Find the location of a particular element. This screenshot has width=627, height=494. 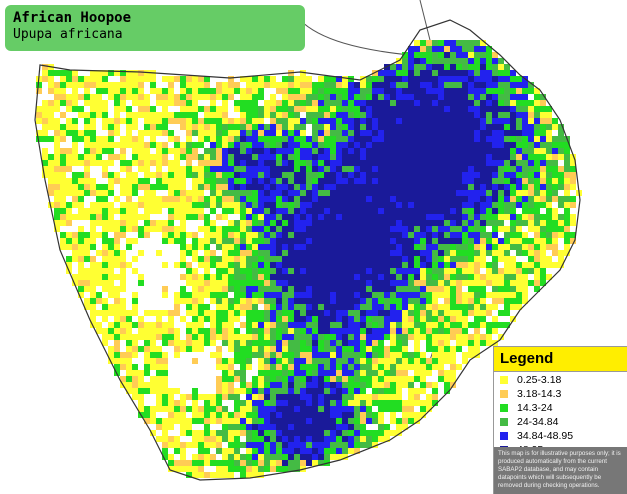

legend-label: 14.3-24 is located at coordinates (535, 407).